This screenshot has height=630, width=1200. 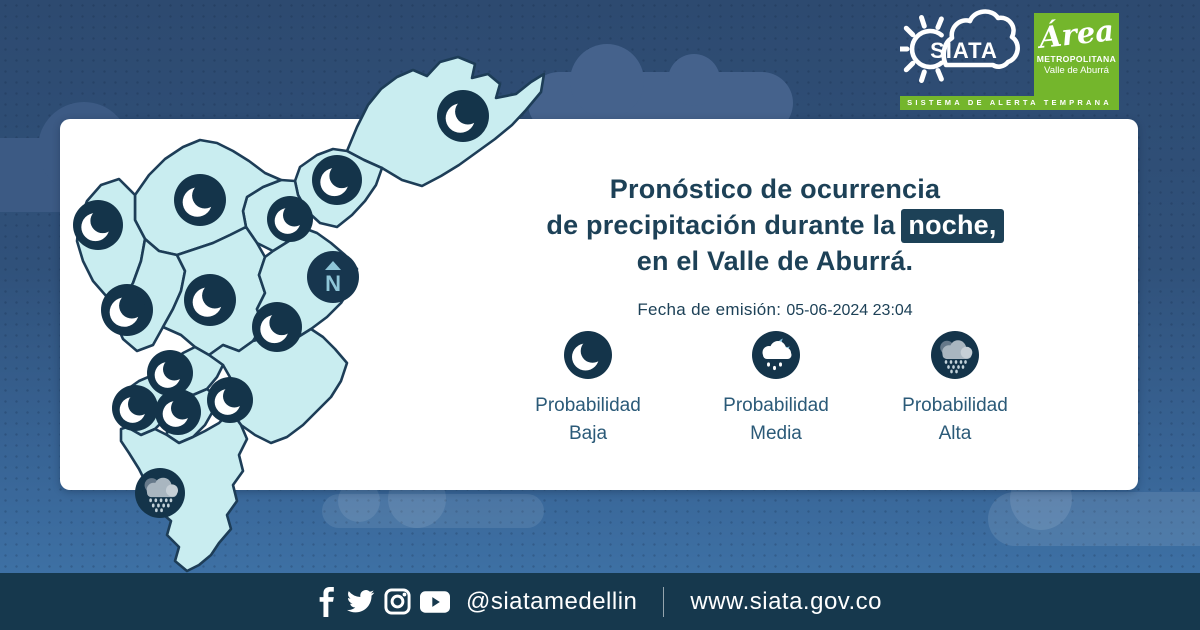 I want to click on legend-item-alta: Probabilidad Alta, so click(x=955, y=389).